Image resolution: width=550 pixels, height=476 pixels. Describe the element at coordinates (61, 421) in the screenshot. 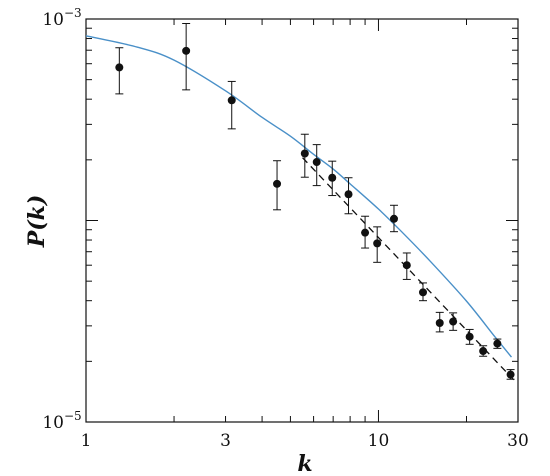

I see `y-tick-label: 10⁻⁵` at that location.